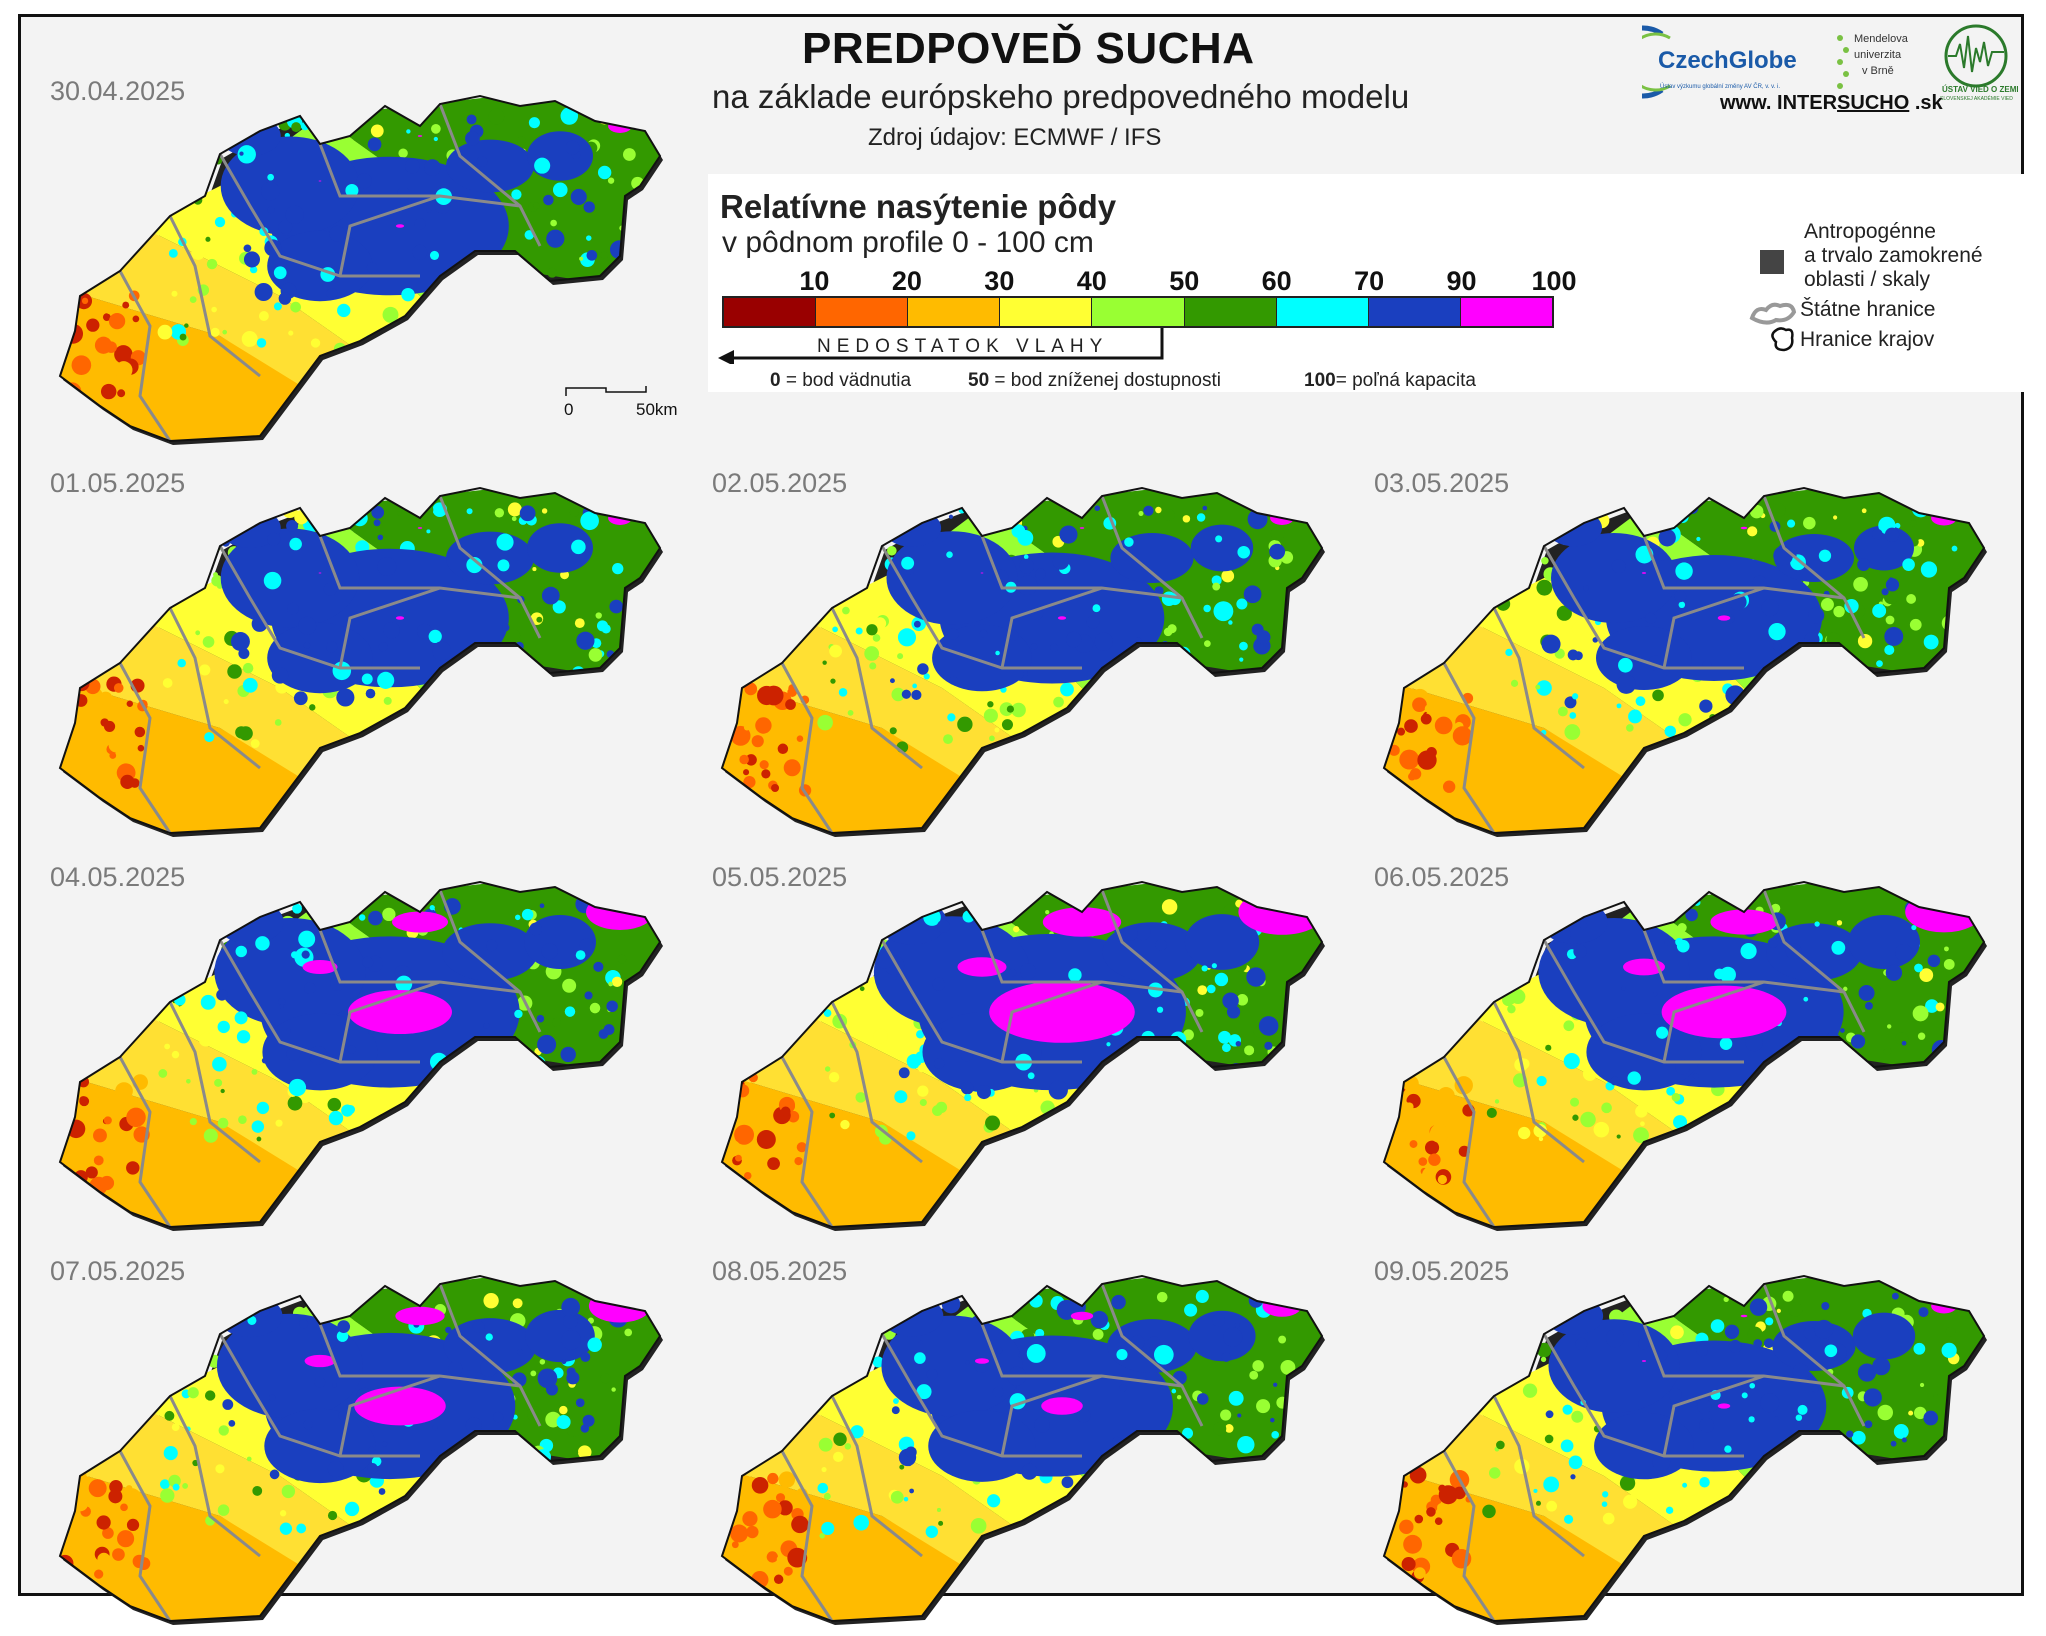  What do you see at coordinates (1727, 60) in the screenshot?
I see `czechglobe-wordmark: CzechGlobe` at bounding box center [1727, 60].